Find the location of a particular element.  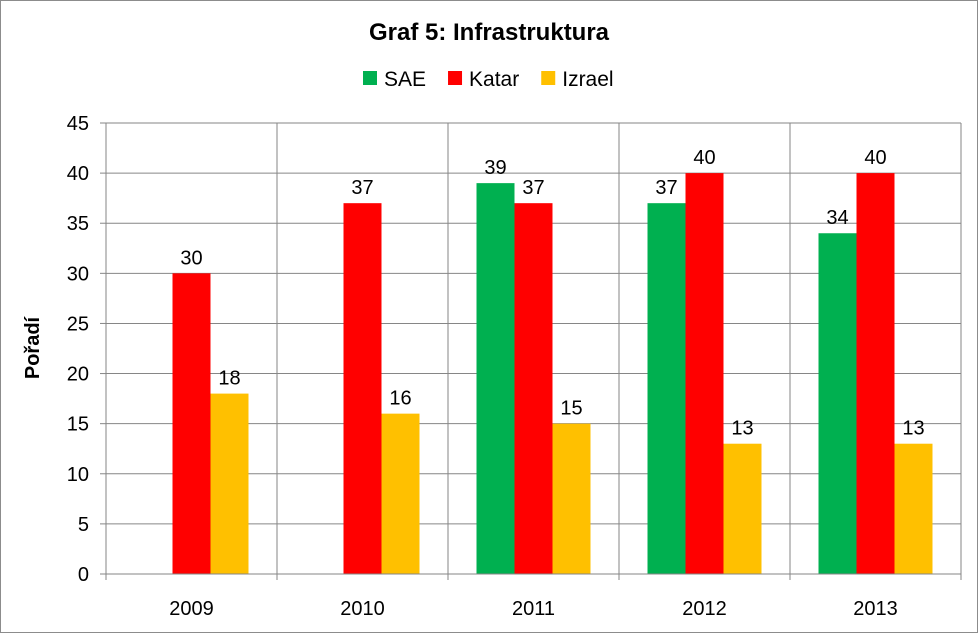

y-tick-label: 5 is located at coordinates (83, 525).